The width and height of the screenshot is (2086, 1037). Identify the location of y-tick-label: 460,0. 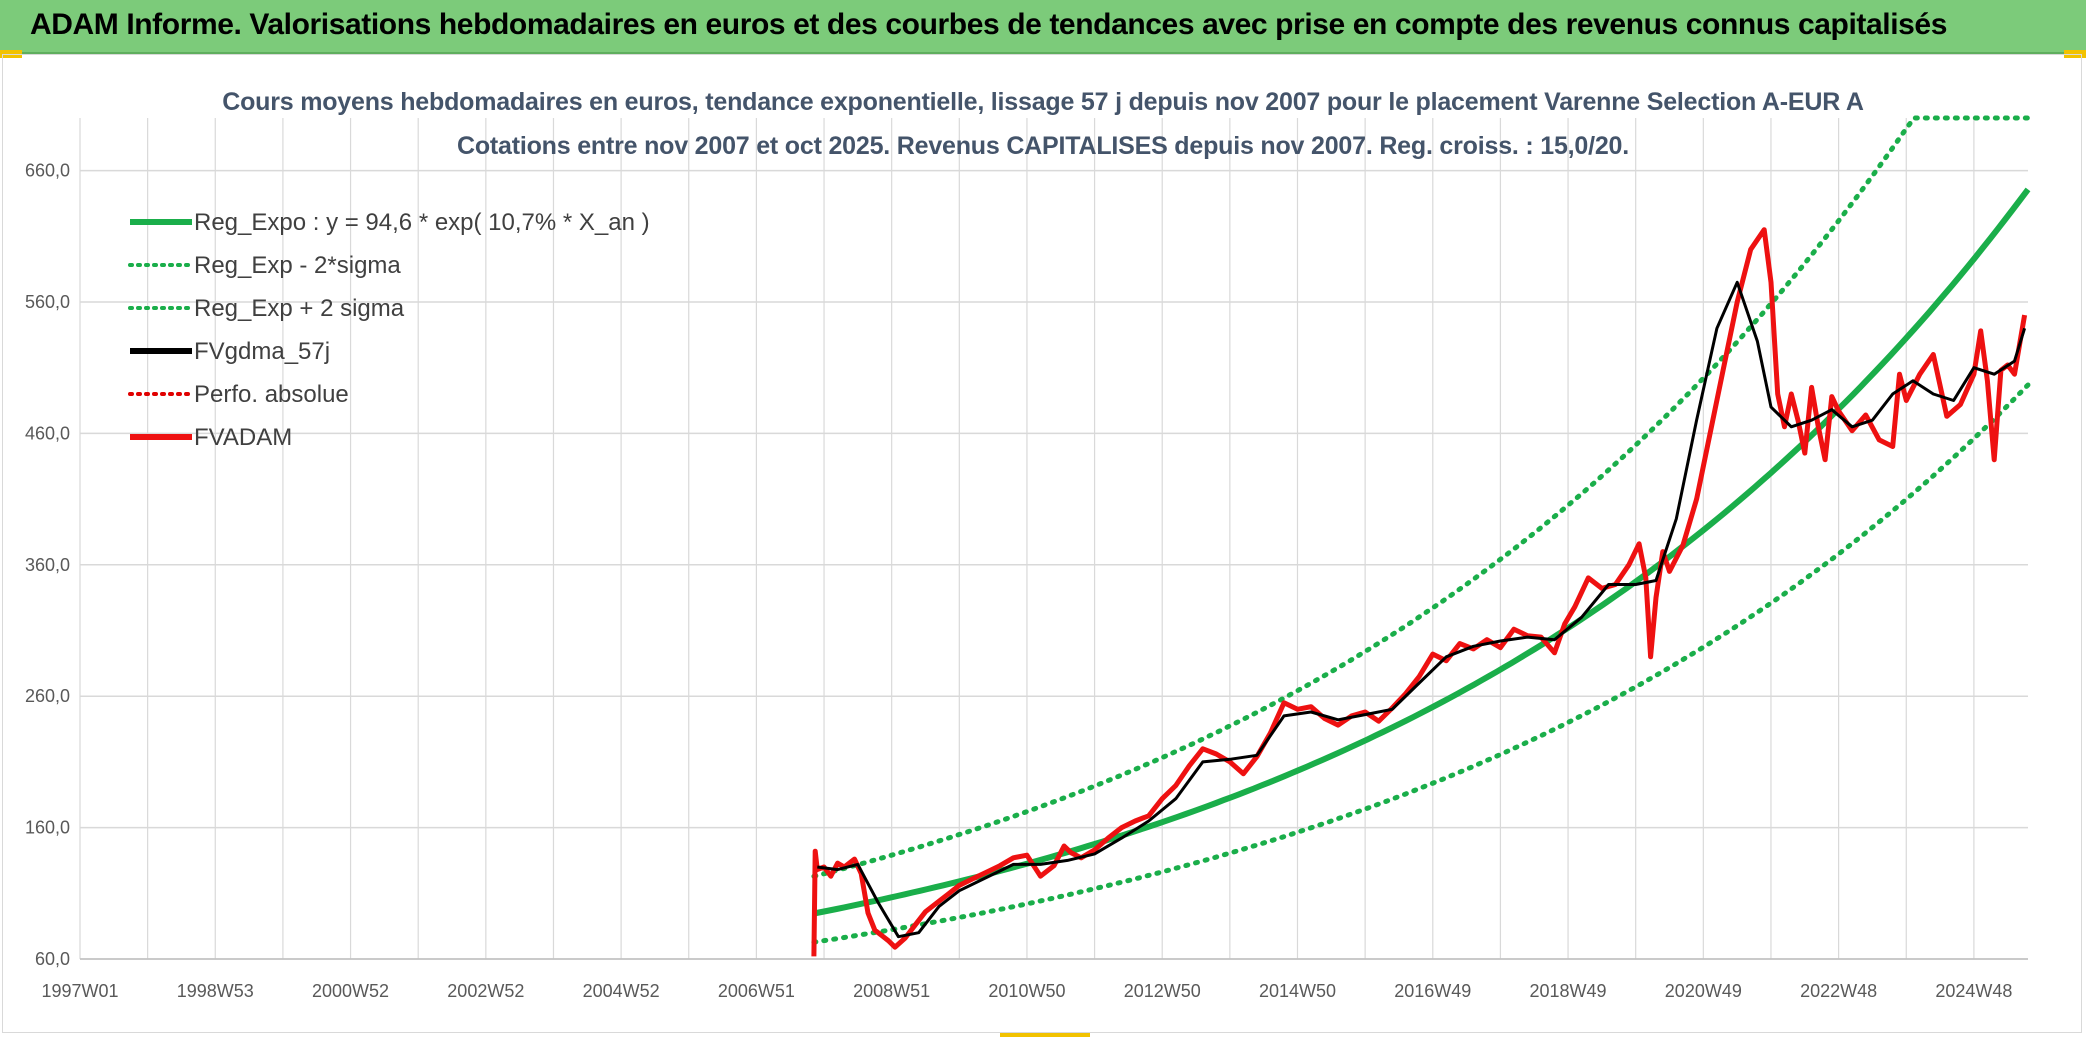
(47, 433).